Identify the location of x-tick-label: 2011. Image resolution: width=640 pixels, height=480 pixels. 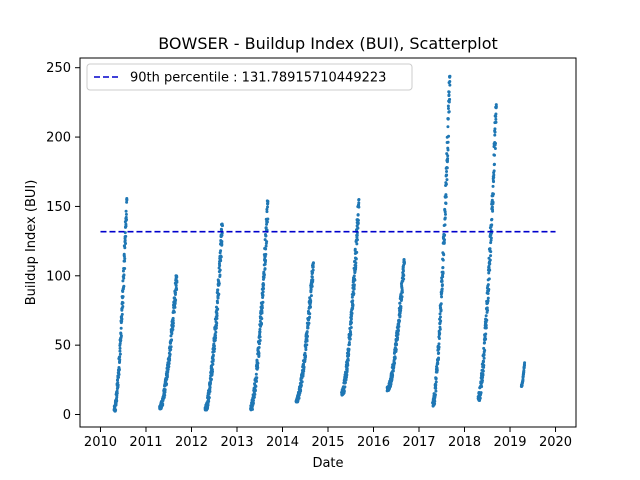
(145, 442).